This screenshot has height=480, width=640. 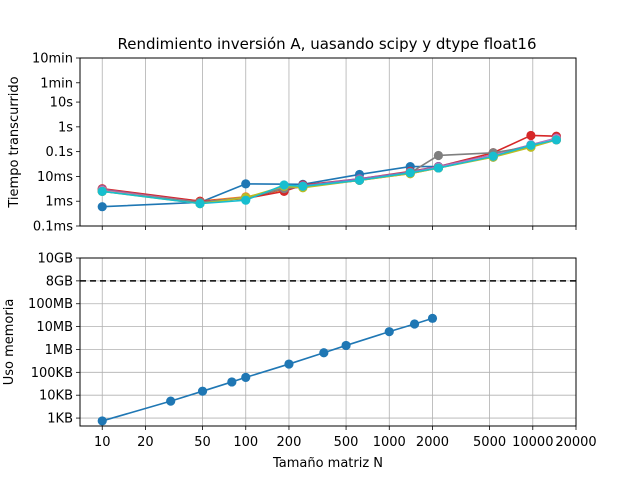 I want to click on memory-chart-series, so click(x=267, y=369).